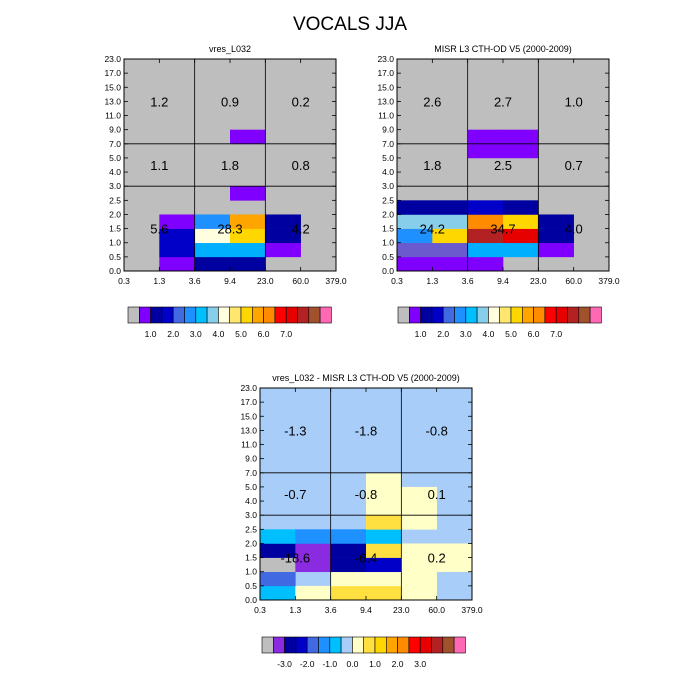  What do you see at coordinates (230, 49) in the screenshot?
I see `panel-title: vres_L032` at bounding box center [230, 49].